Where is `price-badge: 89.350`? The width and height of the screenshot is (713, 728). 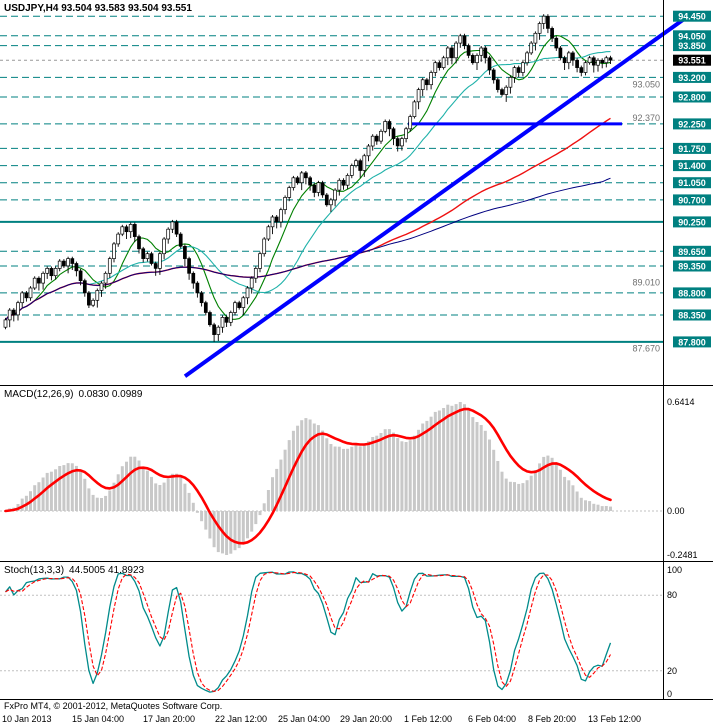
price-badge: 89.350 is located at coordinates (692, 266).